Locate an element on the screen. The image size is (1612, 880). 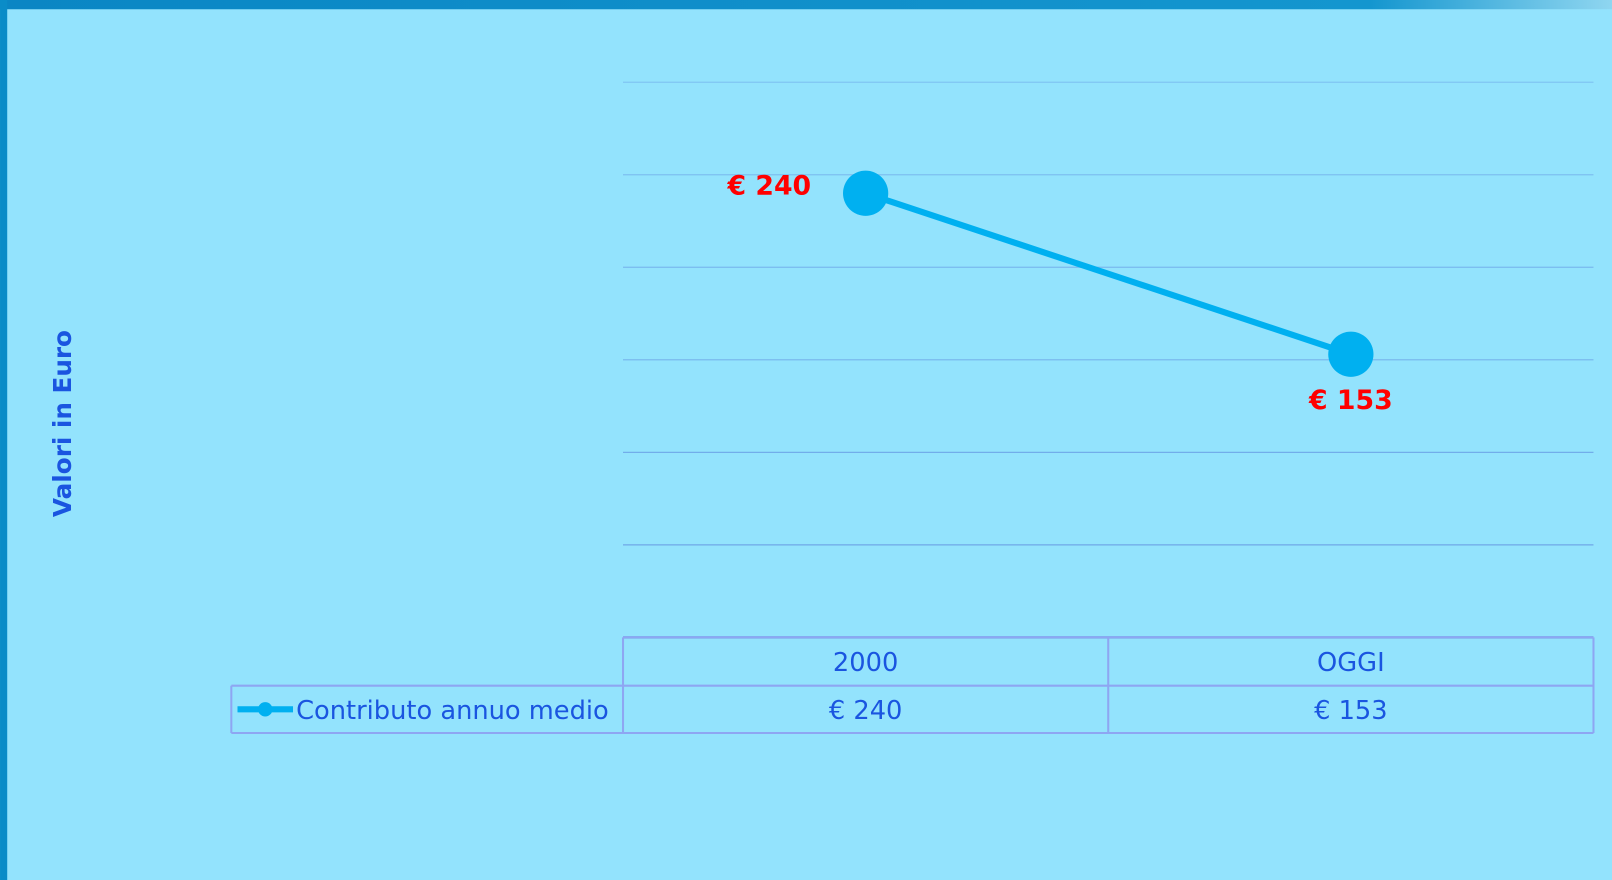
data-label: € 240 is located at coordinates (768, 186).